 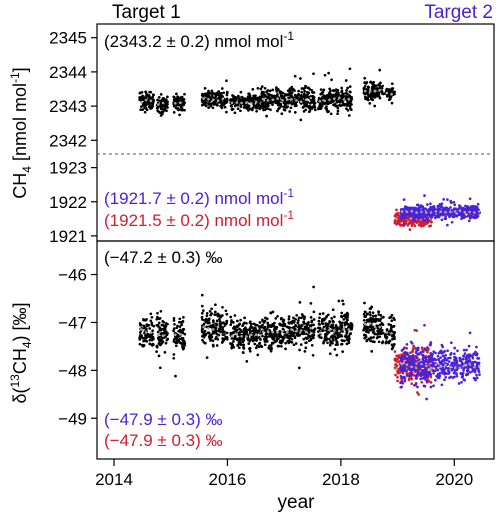 What do you see at coordinates (422, 382) in the screenshot?
I see `bottom-target2_red-point` at bounding box center [422, 382].